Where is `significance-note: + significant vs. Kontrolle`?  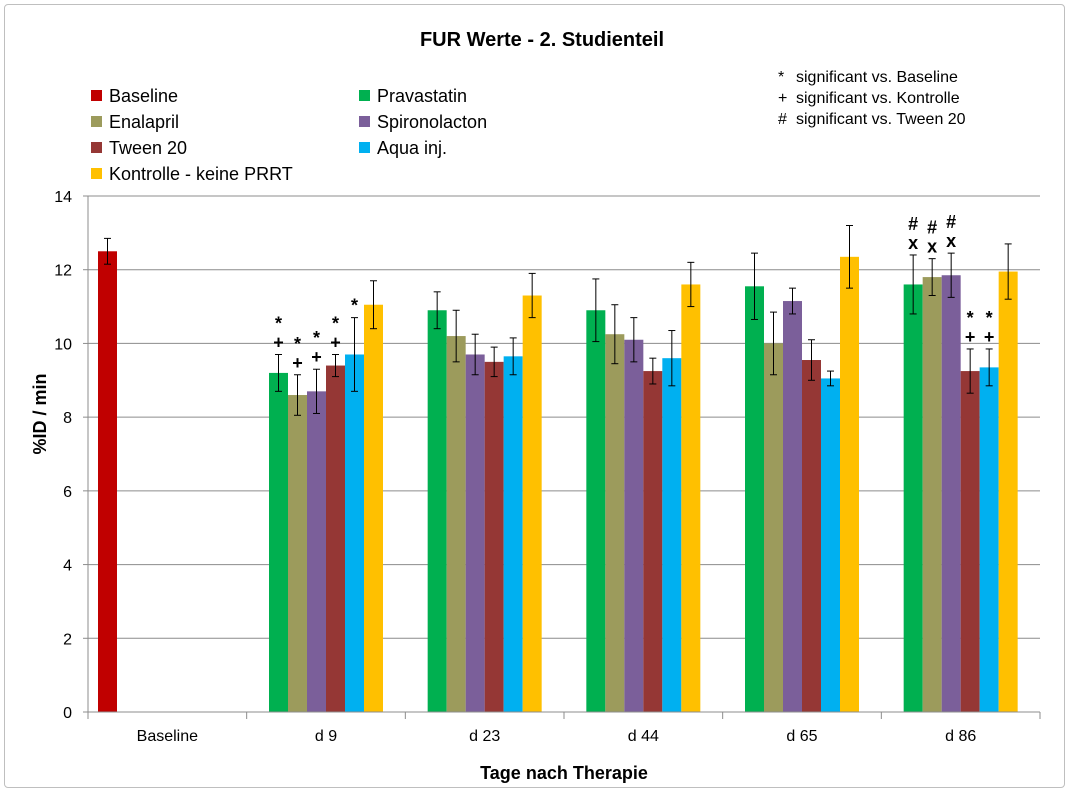 significance-note: + significant vs. Kontrolle is located at coordinates (869, 98).